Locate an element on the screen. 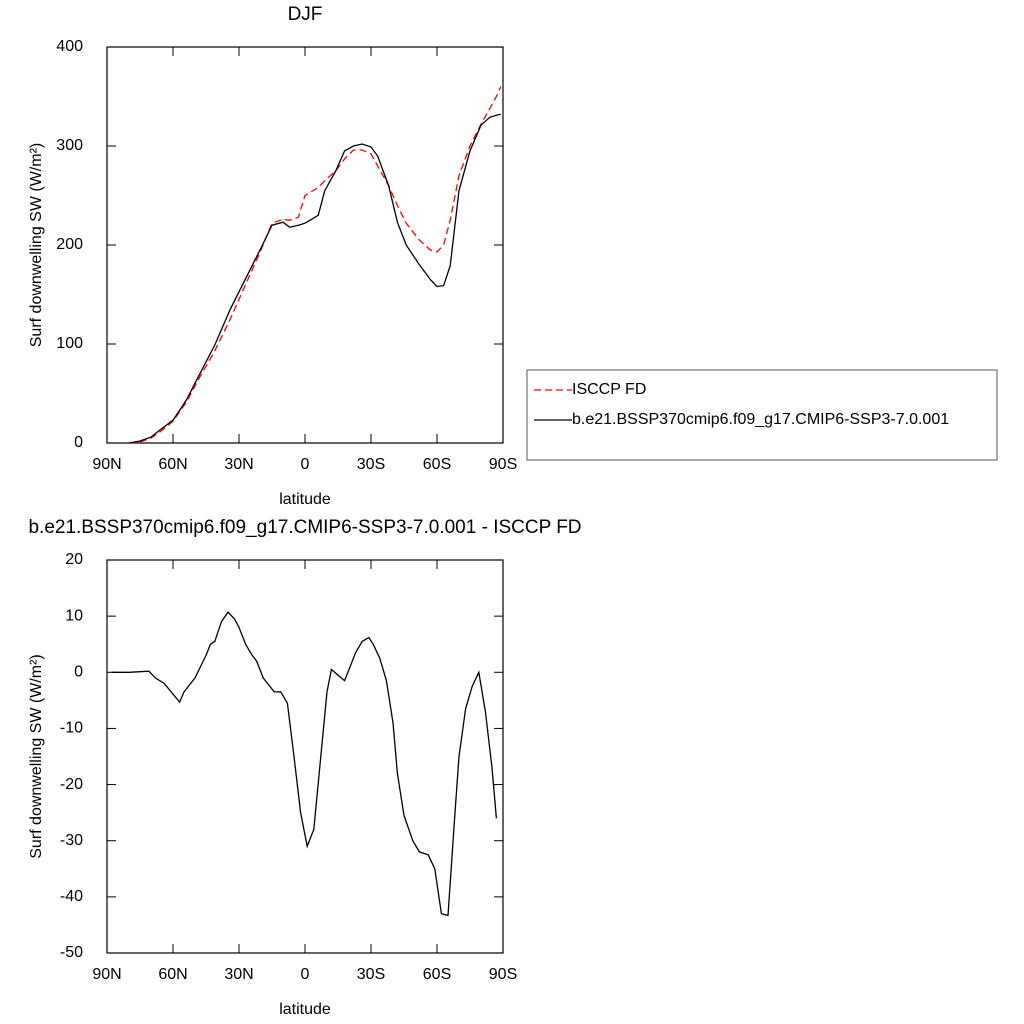 This screenshot has width=1024, height=1024. y-tick-label: 100 is located at coordinates (69, 343).